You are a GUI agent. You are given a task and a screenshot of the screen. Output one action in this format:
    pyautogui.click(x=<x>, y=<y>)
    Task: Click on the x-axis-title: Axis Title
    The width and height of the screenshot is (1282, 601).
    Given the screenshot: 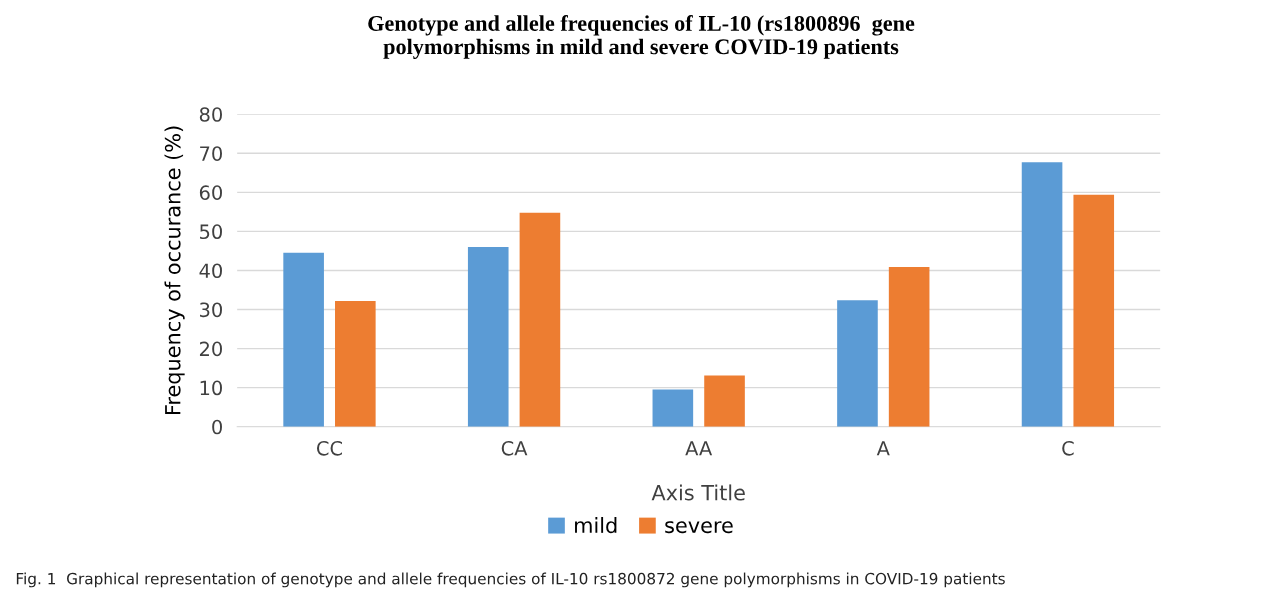 What is the action you would take?
    pyautogui.click(x=698, y=492)
    